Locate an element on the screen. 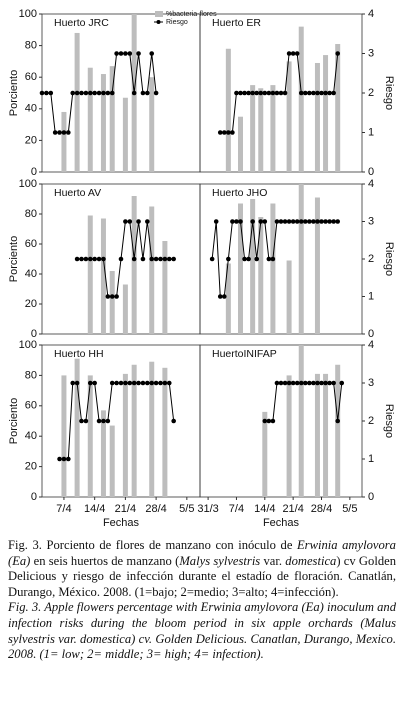  y-tick-label: 40 is located at coordinates (31, 436).